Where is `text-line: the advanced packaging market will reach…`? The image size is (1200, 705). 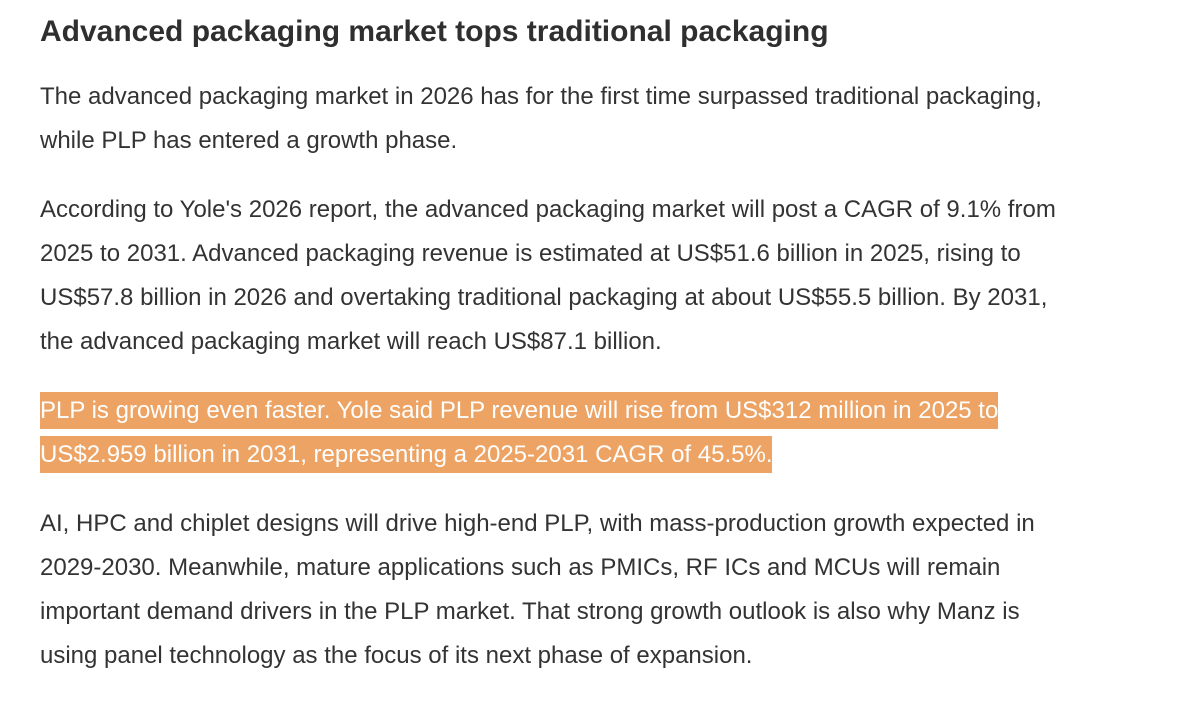
text-line: the advanced packaging market will reach… is located at coordinates (351, 341).